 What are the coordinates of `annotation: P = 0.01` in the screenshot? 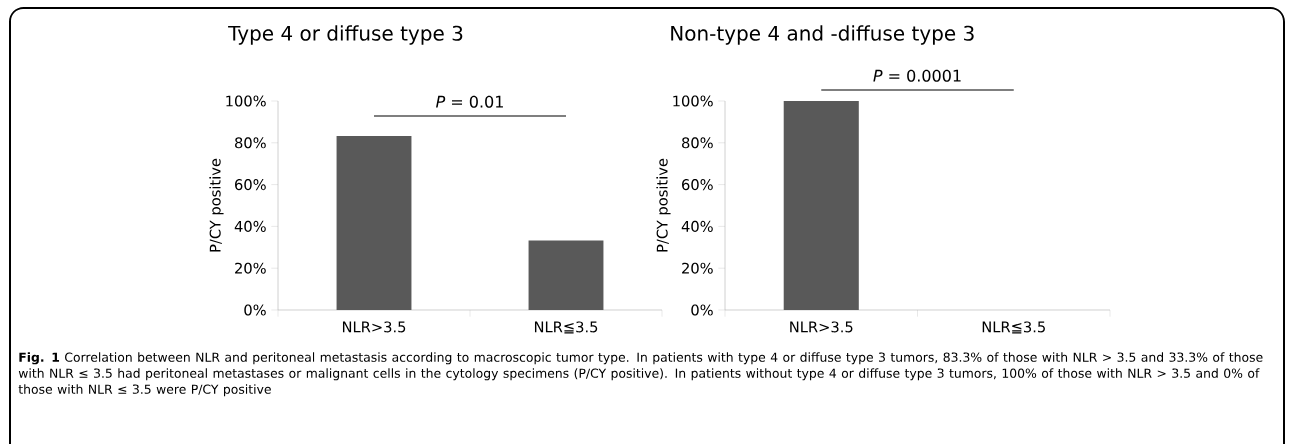 It's located at (469, 101).